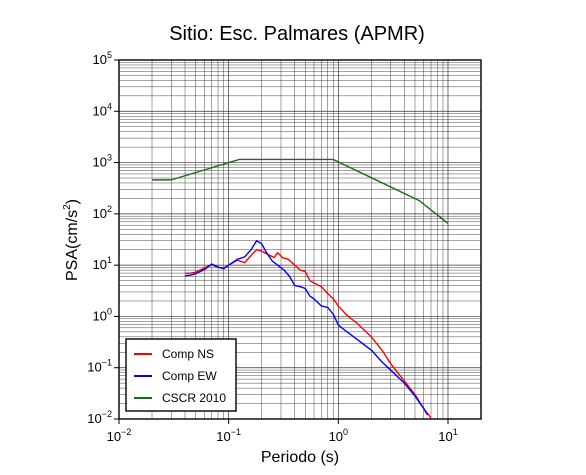 The image size is (586, 475). Describe the element at coordinates (282, 431) in the screenshot. I see `x-axis-ticks: 10⁻² 10⁻¹ 10⁰ 10¹` at that location.